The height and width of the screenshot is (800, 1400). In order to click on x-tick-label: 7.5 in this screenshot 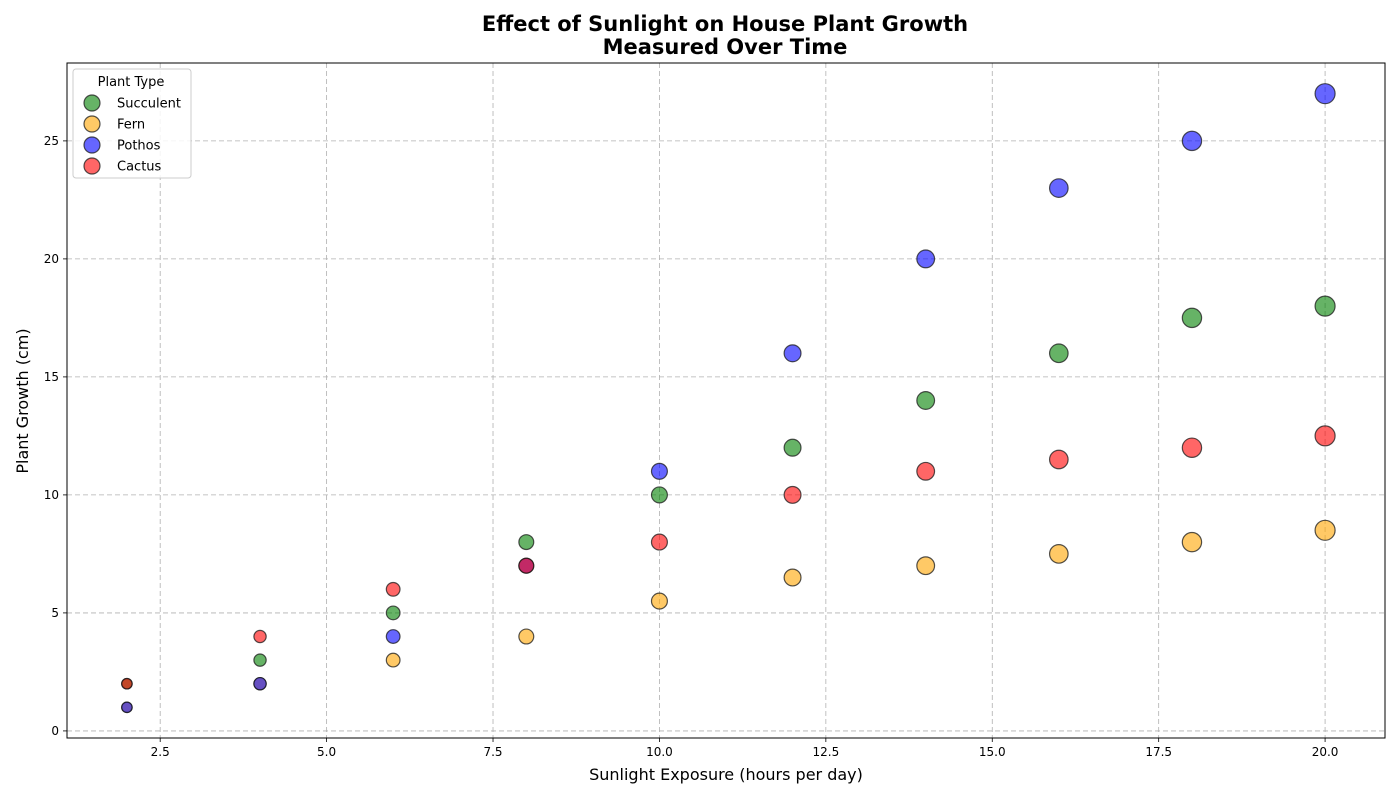, I will do `click(492, 752)`.